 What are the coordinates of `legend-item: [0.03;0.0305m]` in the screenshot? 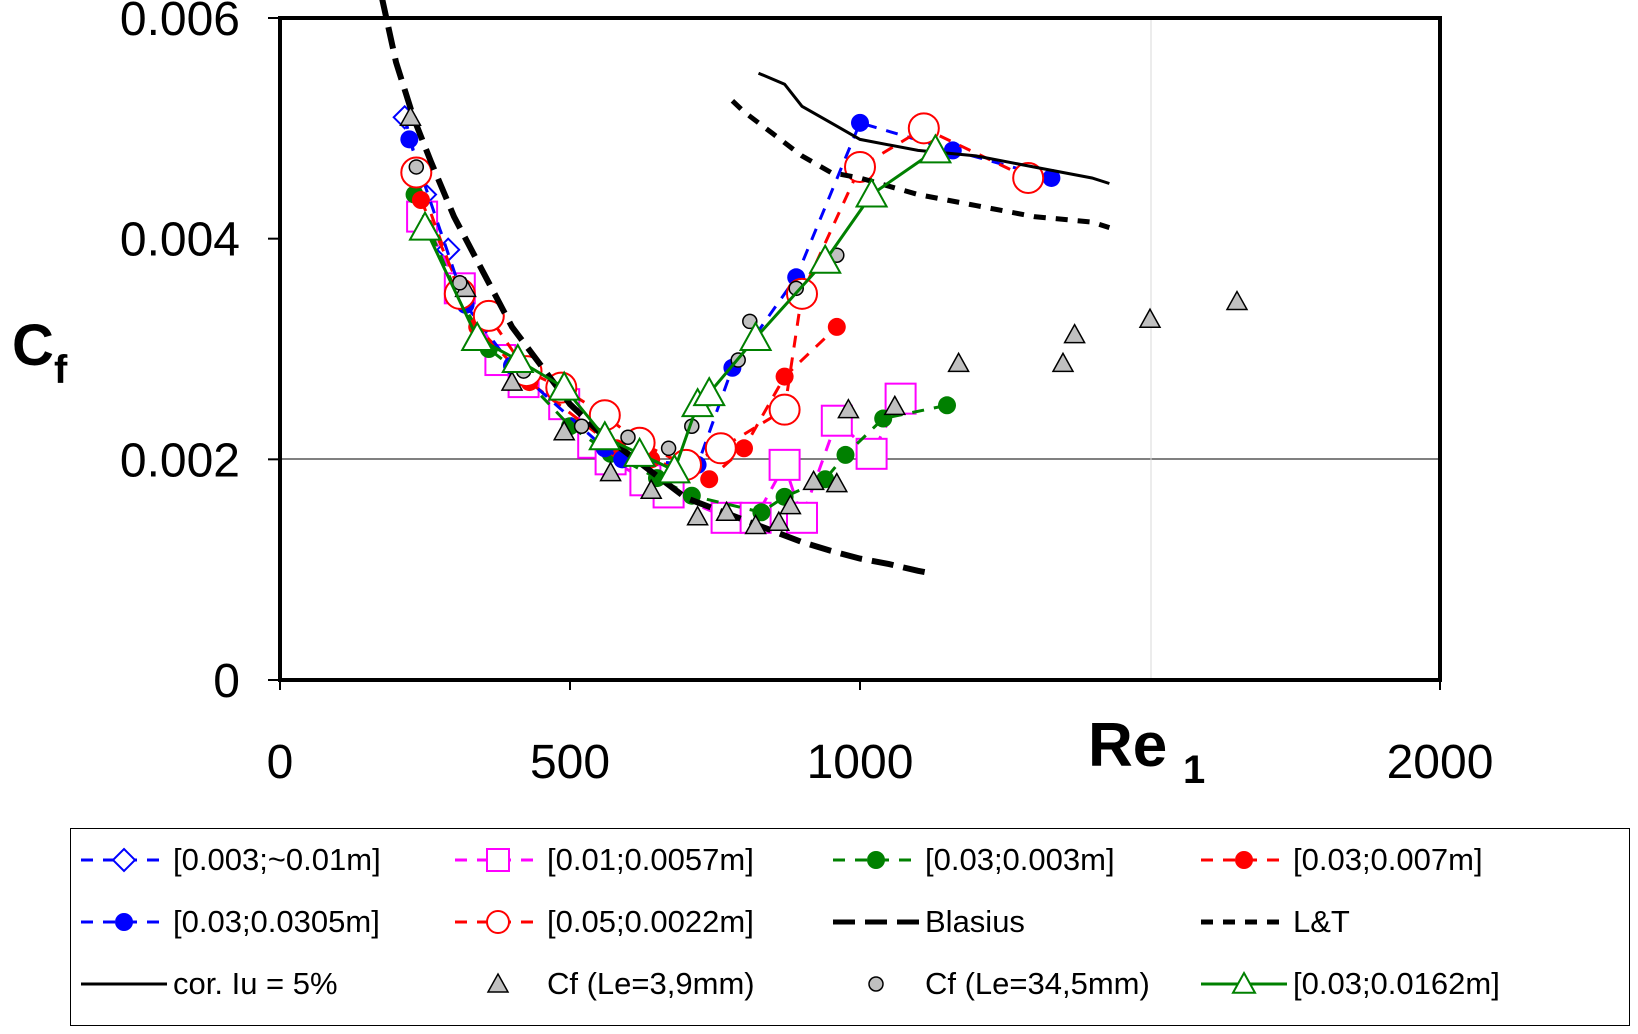 It's located at (228, 922).